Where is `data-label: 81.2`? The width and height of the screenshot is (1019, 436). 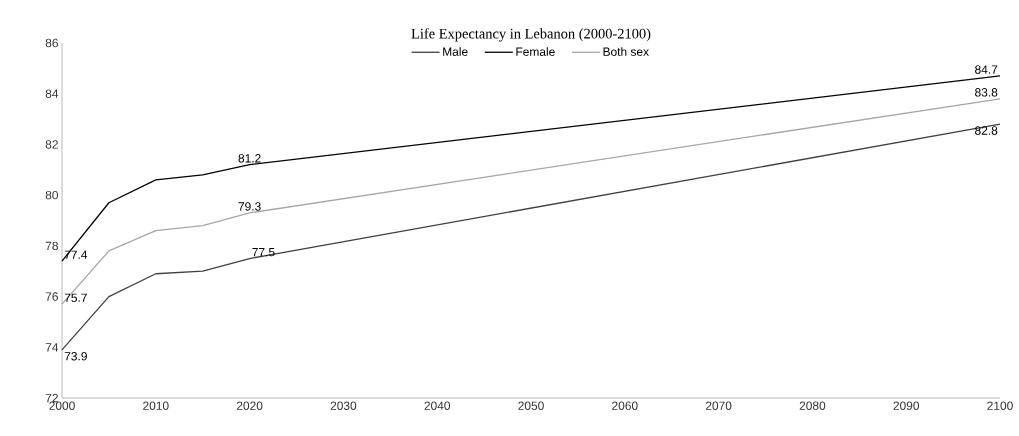
data-label: 81.2 is located at coordinates (249, 158).